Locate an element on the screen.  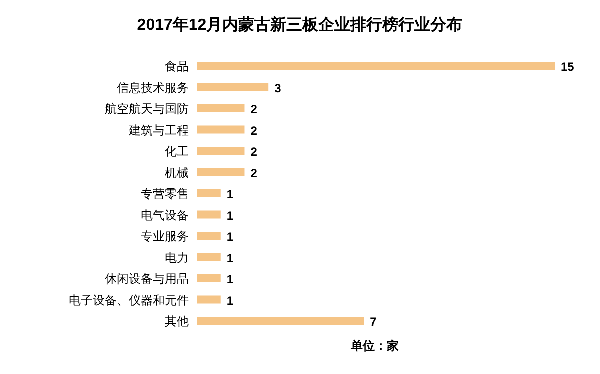
y-tick-label: 信息技术服务 is located at coordinates (153, 87).